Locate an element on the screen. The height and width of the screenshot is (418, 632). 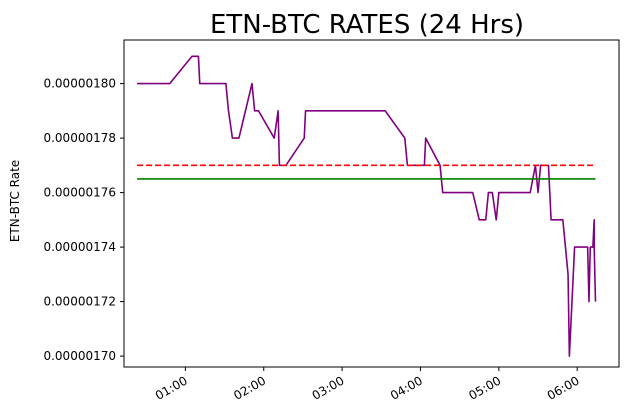
x-tick-label: 02:00 is located at coordinates (249, 387).